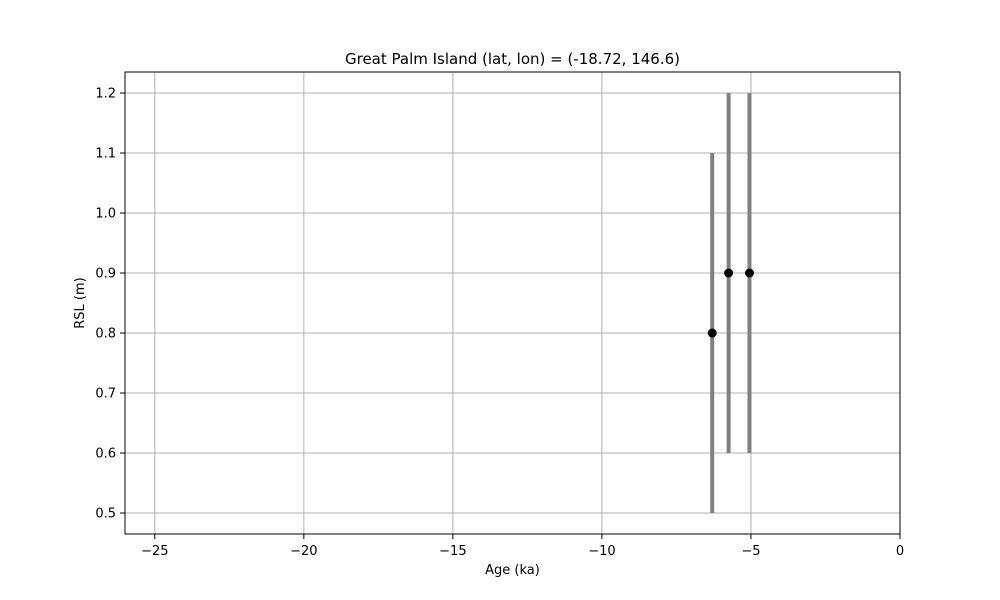 The width and height of the screenshot is (1000, 600). I want to click on x-axis-label: Age (ka), so click(512, 570).